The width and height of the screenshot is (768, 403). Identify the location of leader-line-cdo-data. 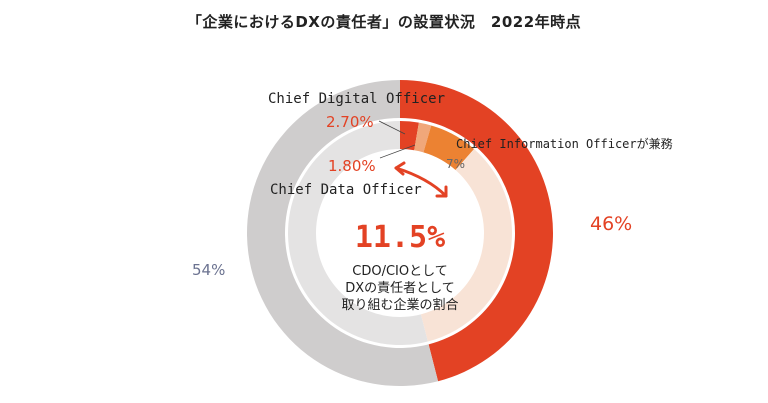
(397, 151).